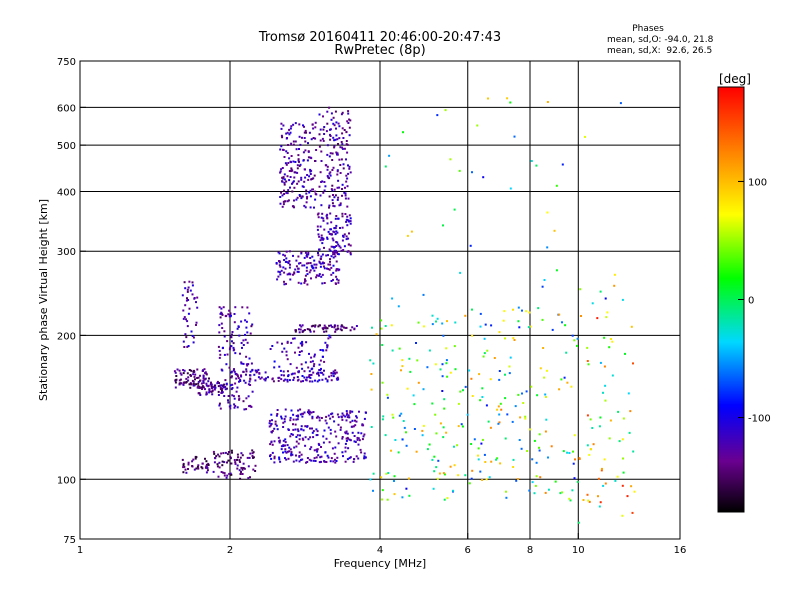 This screenshot has height=600, width=800. I want to click on phase-stats-o: mean, sd,O: -94.0, 21.8, so click(660, 40).